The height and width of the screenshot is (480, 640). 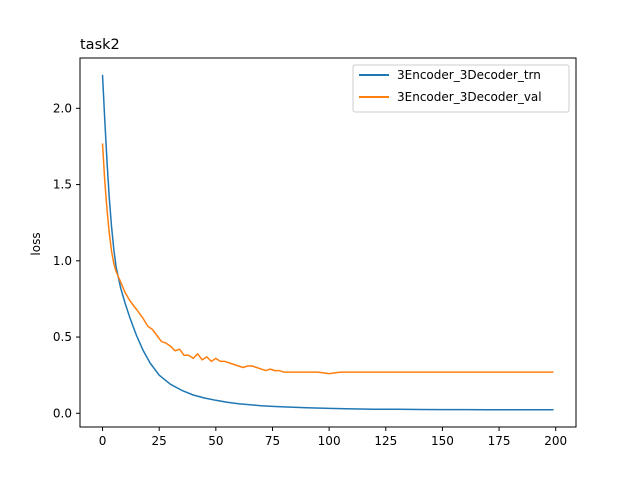 I want to click on legend-label-val: 3Encoder_3Decoder_val, so click(x=469, y=97).